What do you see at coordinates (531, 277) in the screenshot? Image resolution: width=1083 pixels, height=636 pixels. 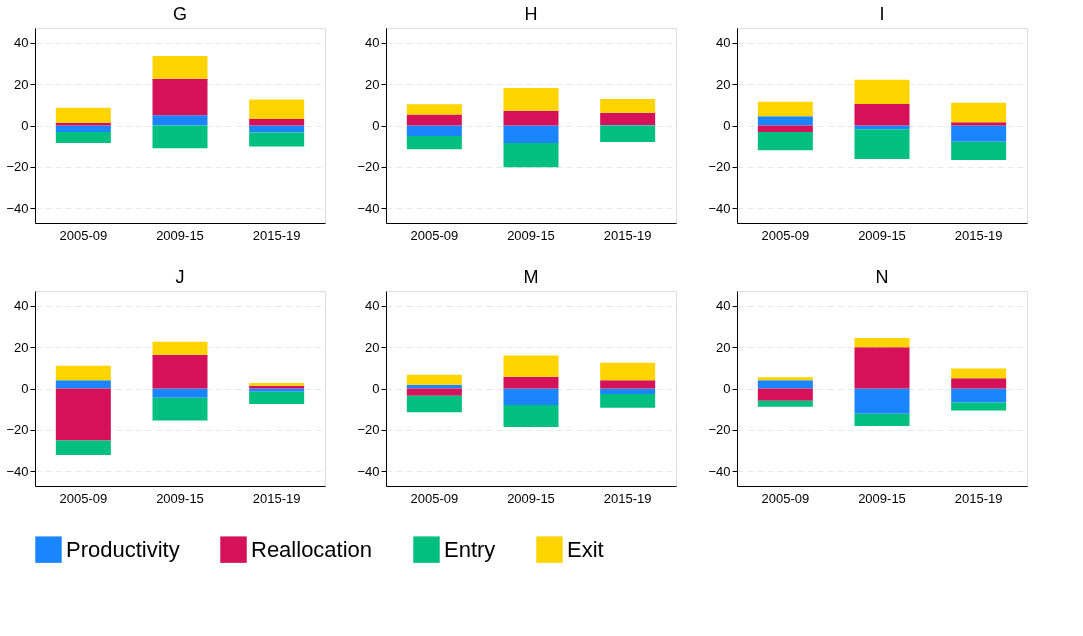 I see `chart-title: M` at bounding box center [531, 277].